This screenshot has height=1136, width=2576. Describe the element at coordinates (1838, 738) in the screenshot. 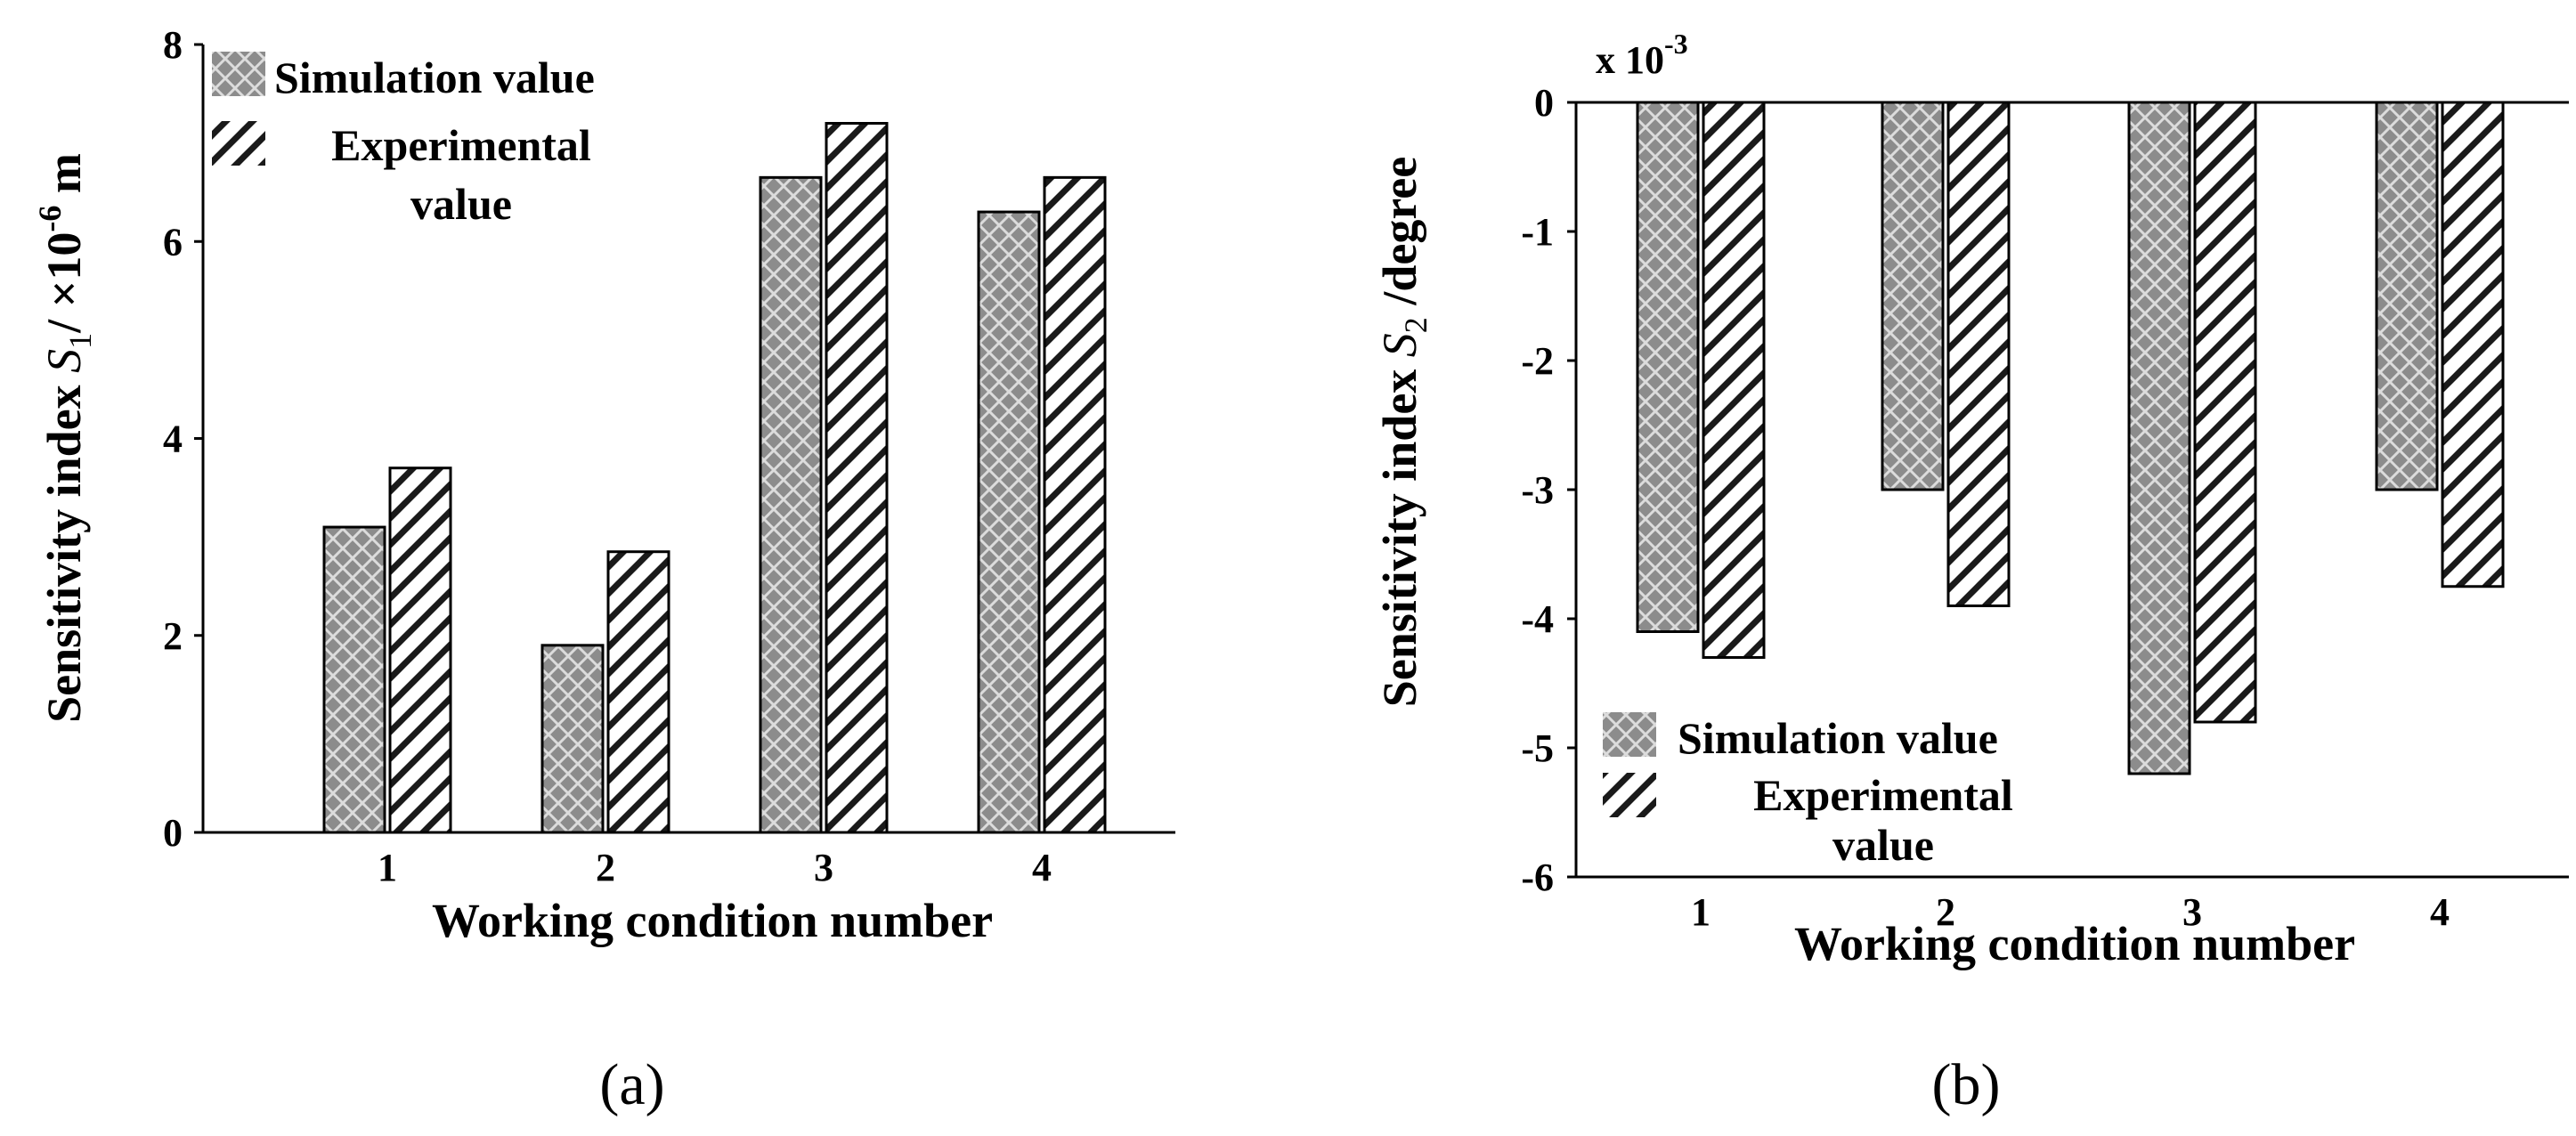

I see `panel-b-legend-simulation: Simulation value` at that location.